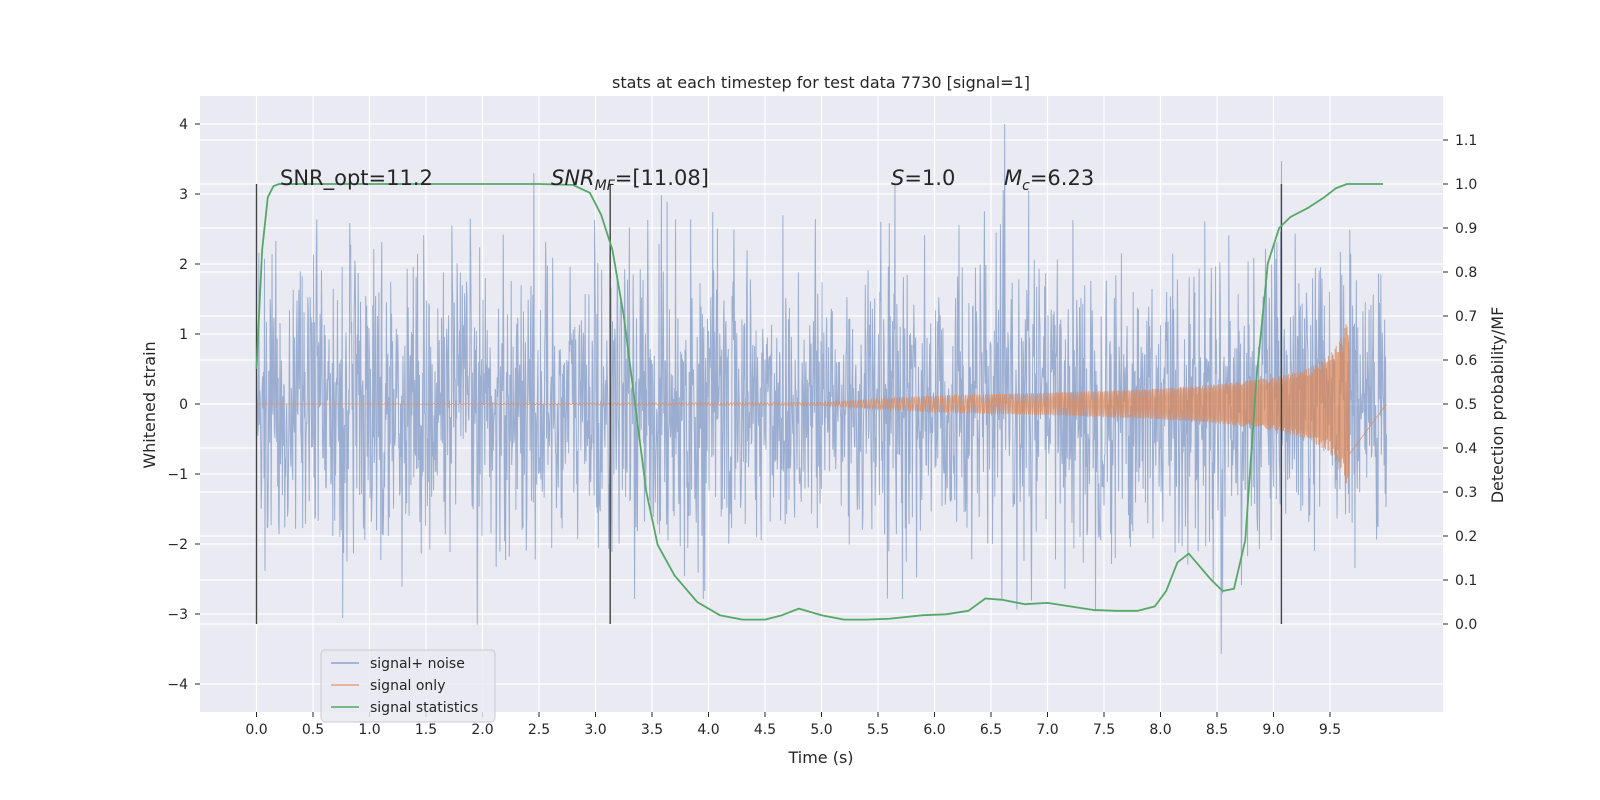  Describe the element at coordinates (897, 178) in the screenshot. I see `annotation-s-label: S` at that location.